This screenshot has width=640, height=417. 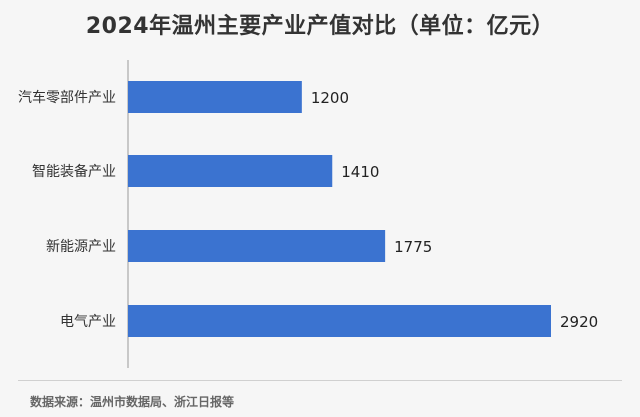 I want to click on value-label-2: 1775, so click(x=413, y=247).